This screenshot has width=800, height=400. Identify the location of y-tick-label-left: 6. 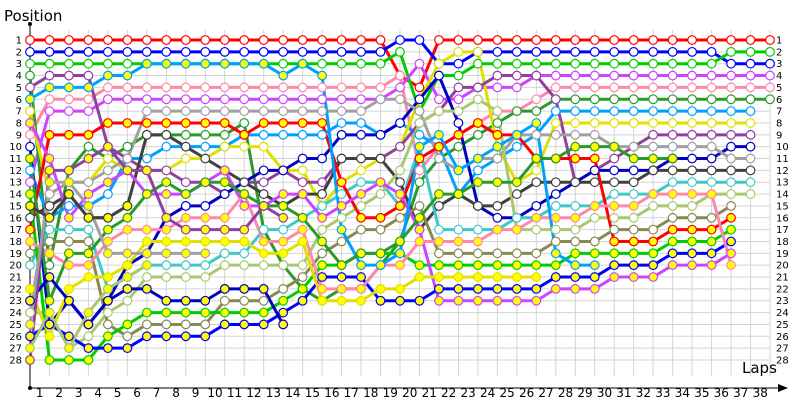
(19, 100).